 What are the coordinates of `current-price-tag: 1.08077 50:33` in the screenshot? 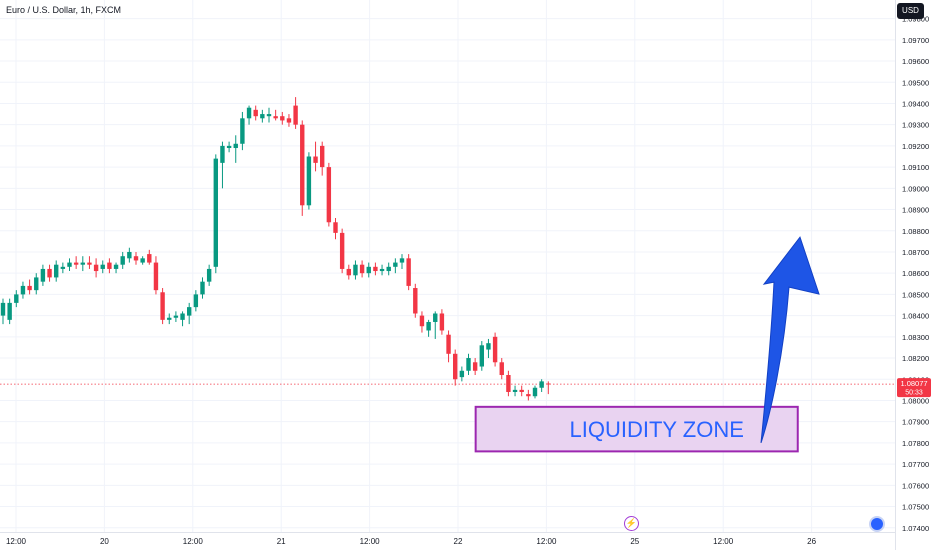 It's located at (914, 388).